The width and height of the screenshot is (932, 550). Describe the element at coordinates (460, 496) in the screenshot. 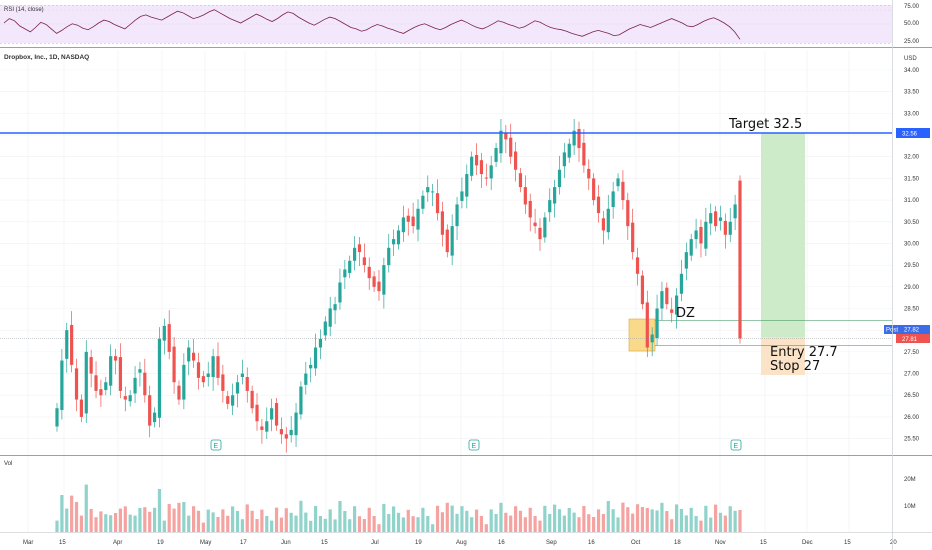

I see `volume-pane: Vol 20M 10M` at that location.